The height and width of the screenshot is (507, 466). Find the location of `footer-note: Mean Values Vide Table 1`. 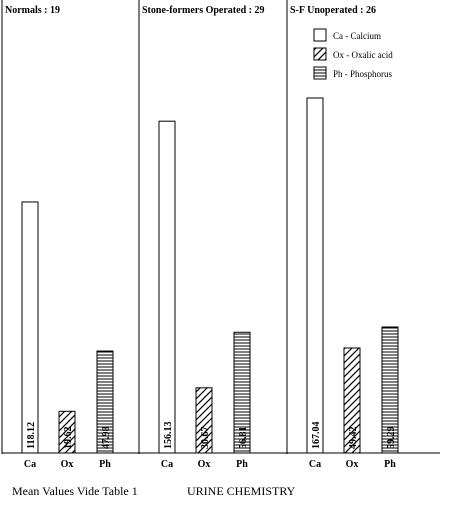

footer-note: Mean Values Vide Table 1 is located at coordinates (75, 491).